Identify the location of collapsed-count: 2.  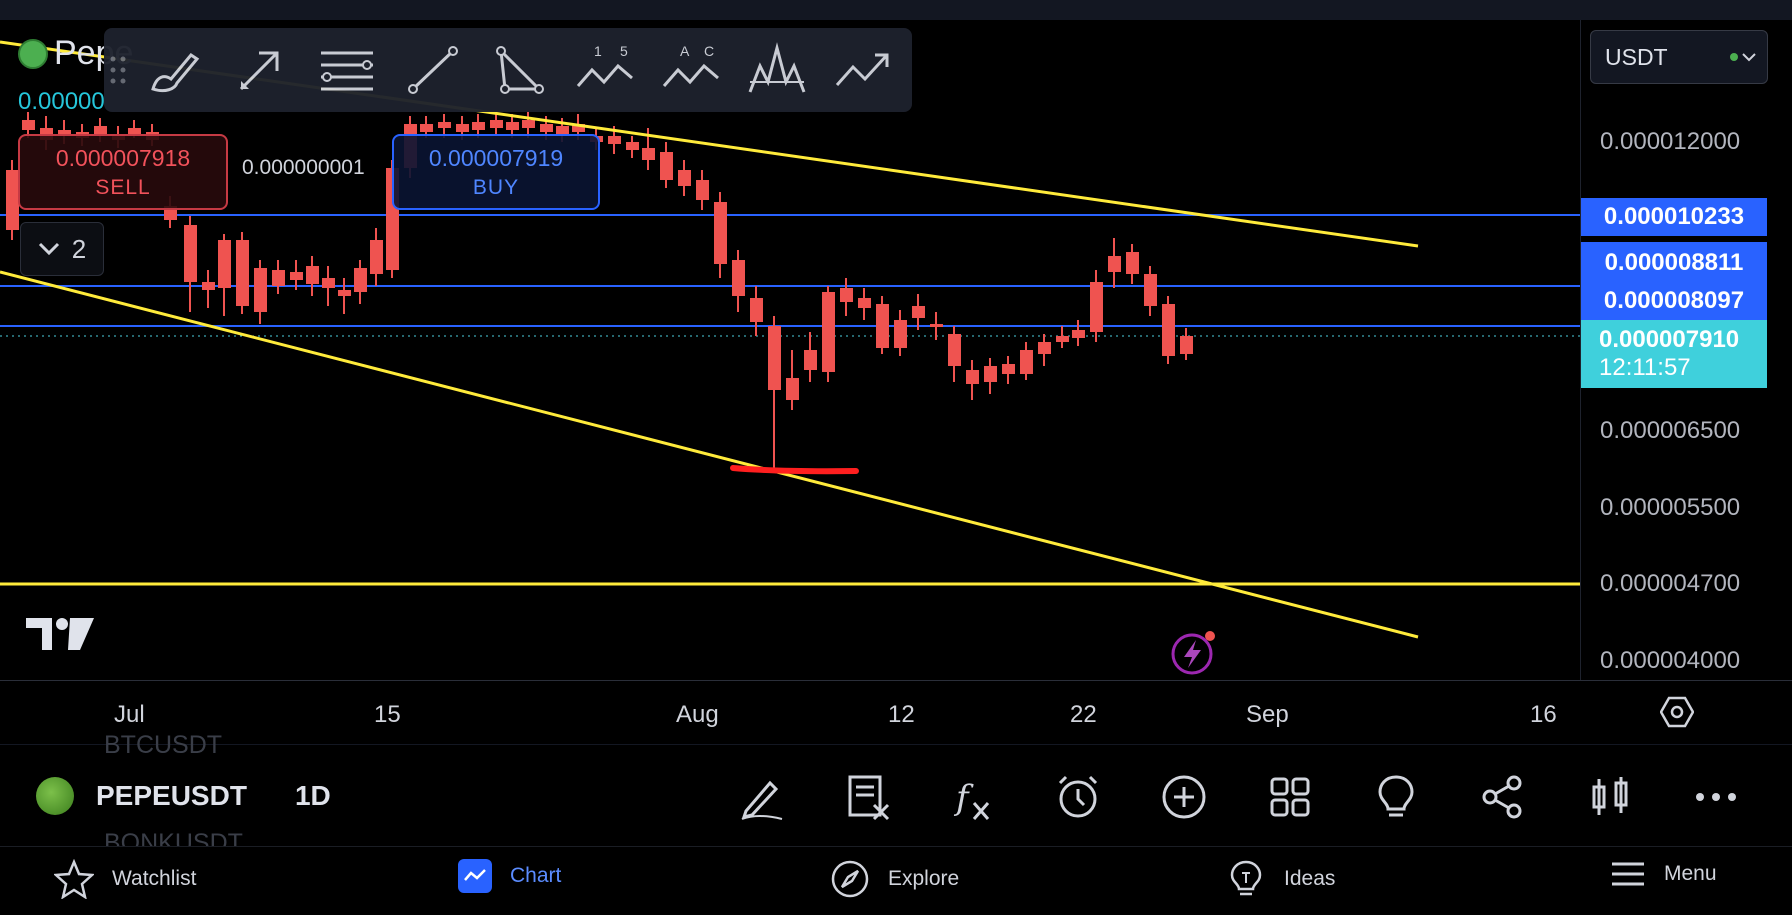
(79, 248).